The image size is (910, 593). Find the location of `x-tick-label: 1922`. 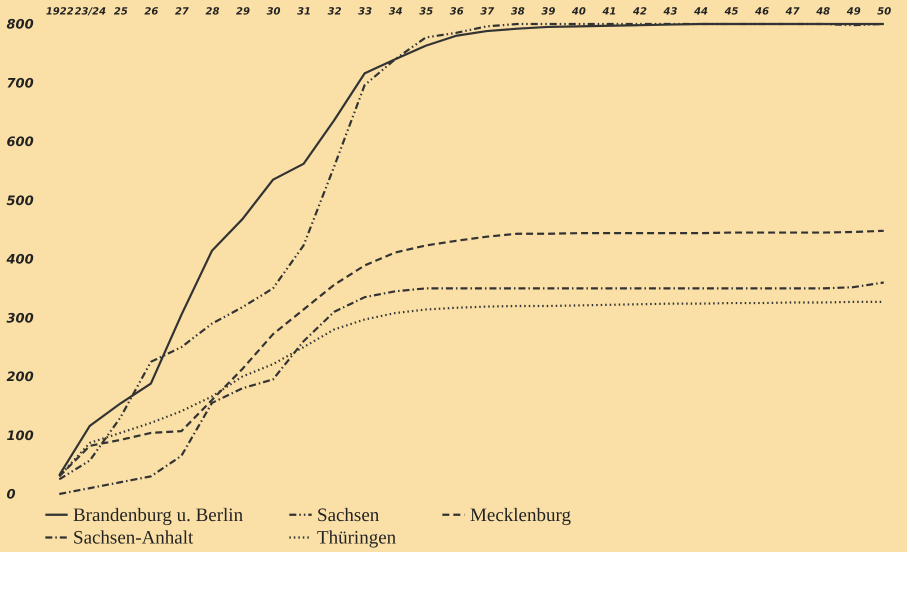

x-tick-label: 1922 is located at coordinates (60, 12).